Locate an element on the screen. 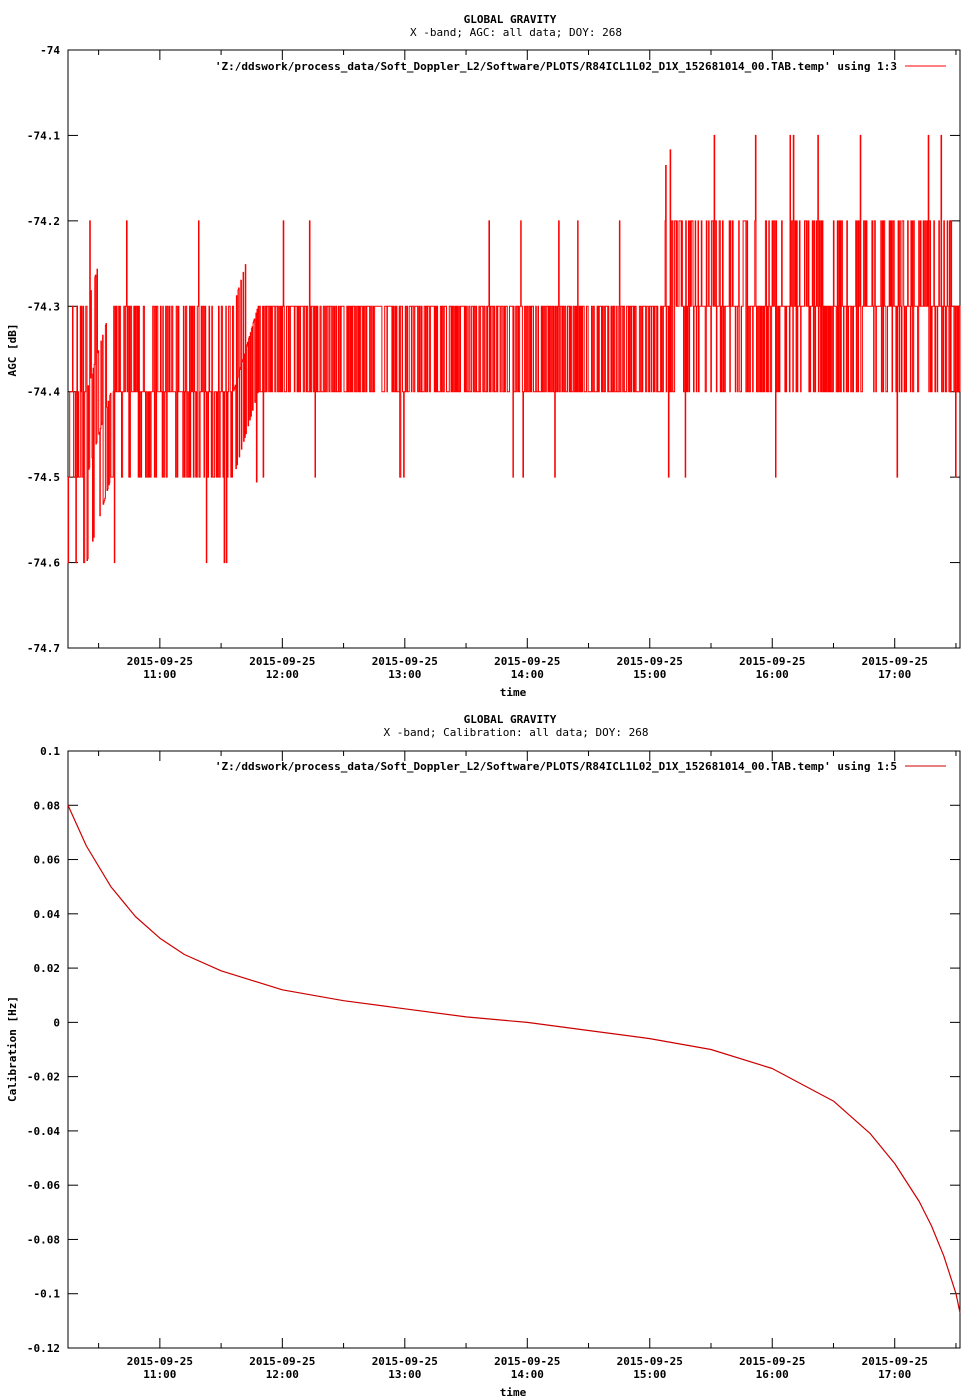  y-tick-label: -74 is located at coordinates (50, 50).